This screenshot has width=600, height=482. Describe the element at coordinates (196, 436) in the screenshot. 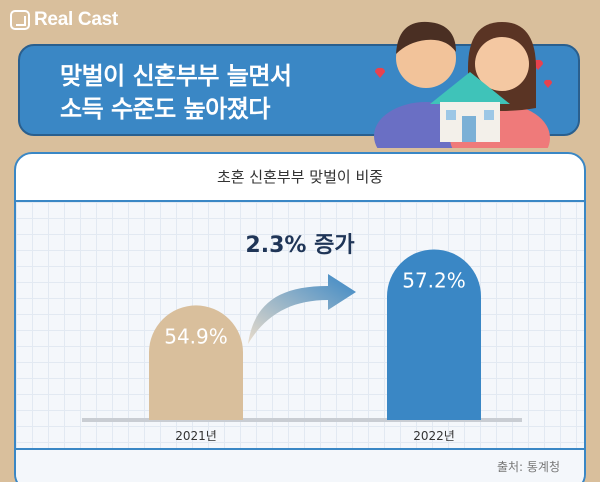

I see `x-tick-label: 2021년` at that location.